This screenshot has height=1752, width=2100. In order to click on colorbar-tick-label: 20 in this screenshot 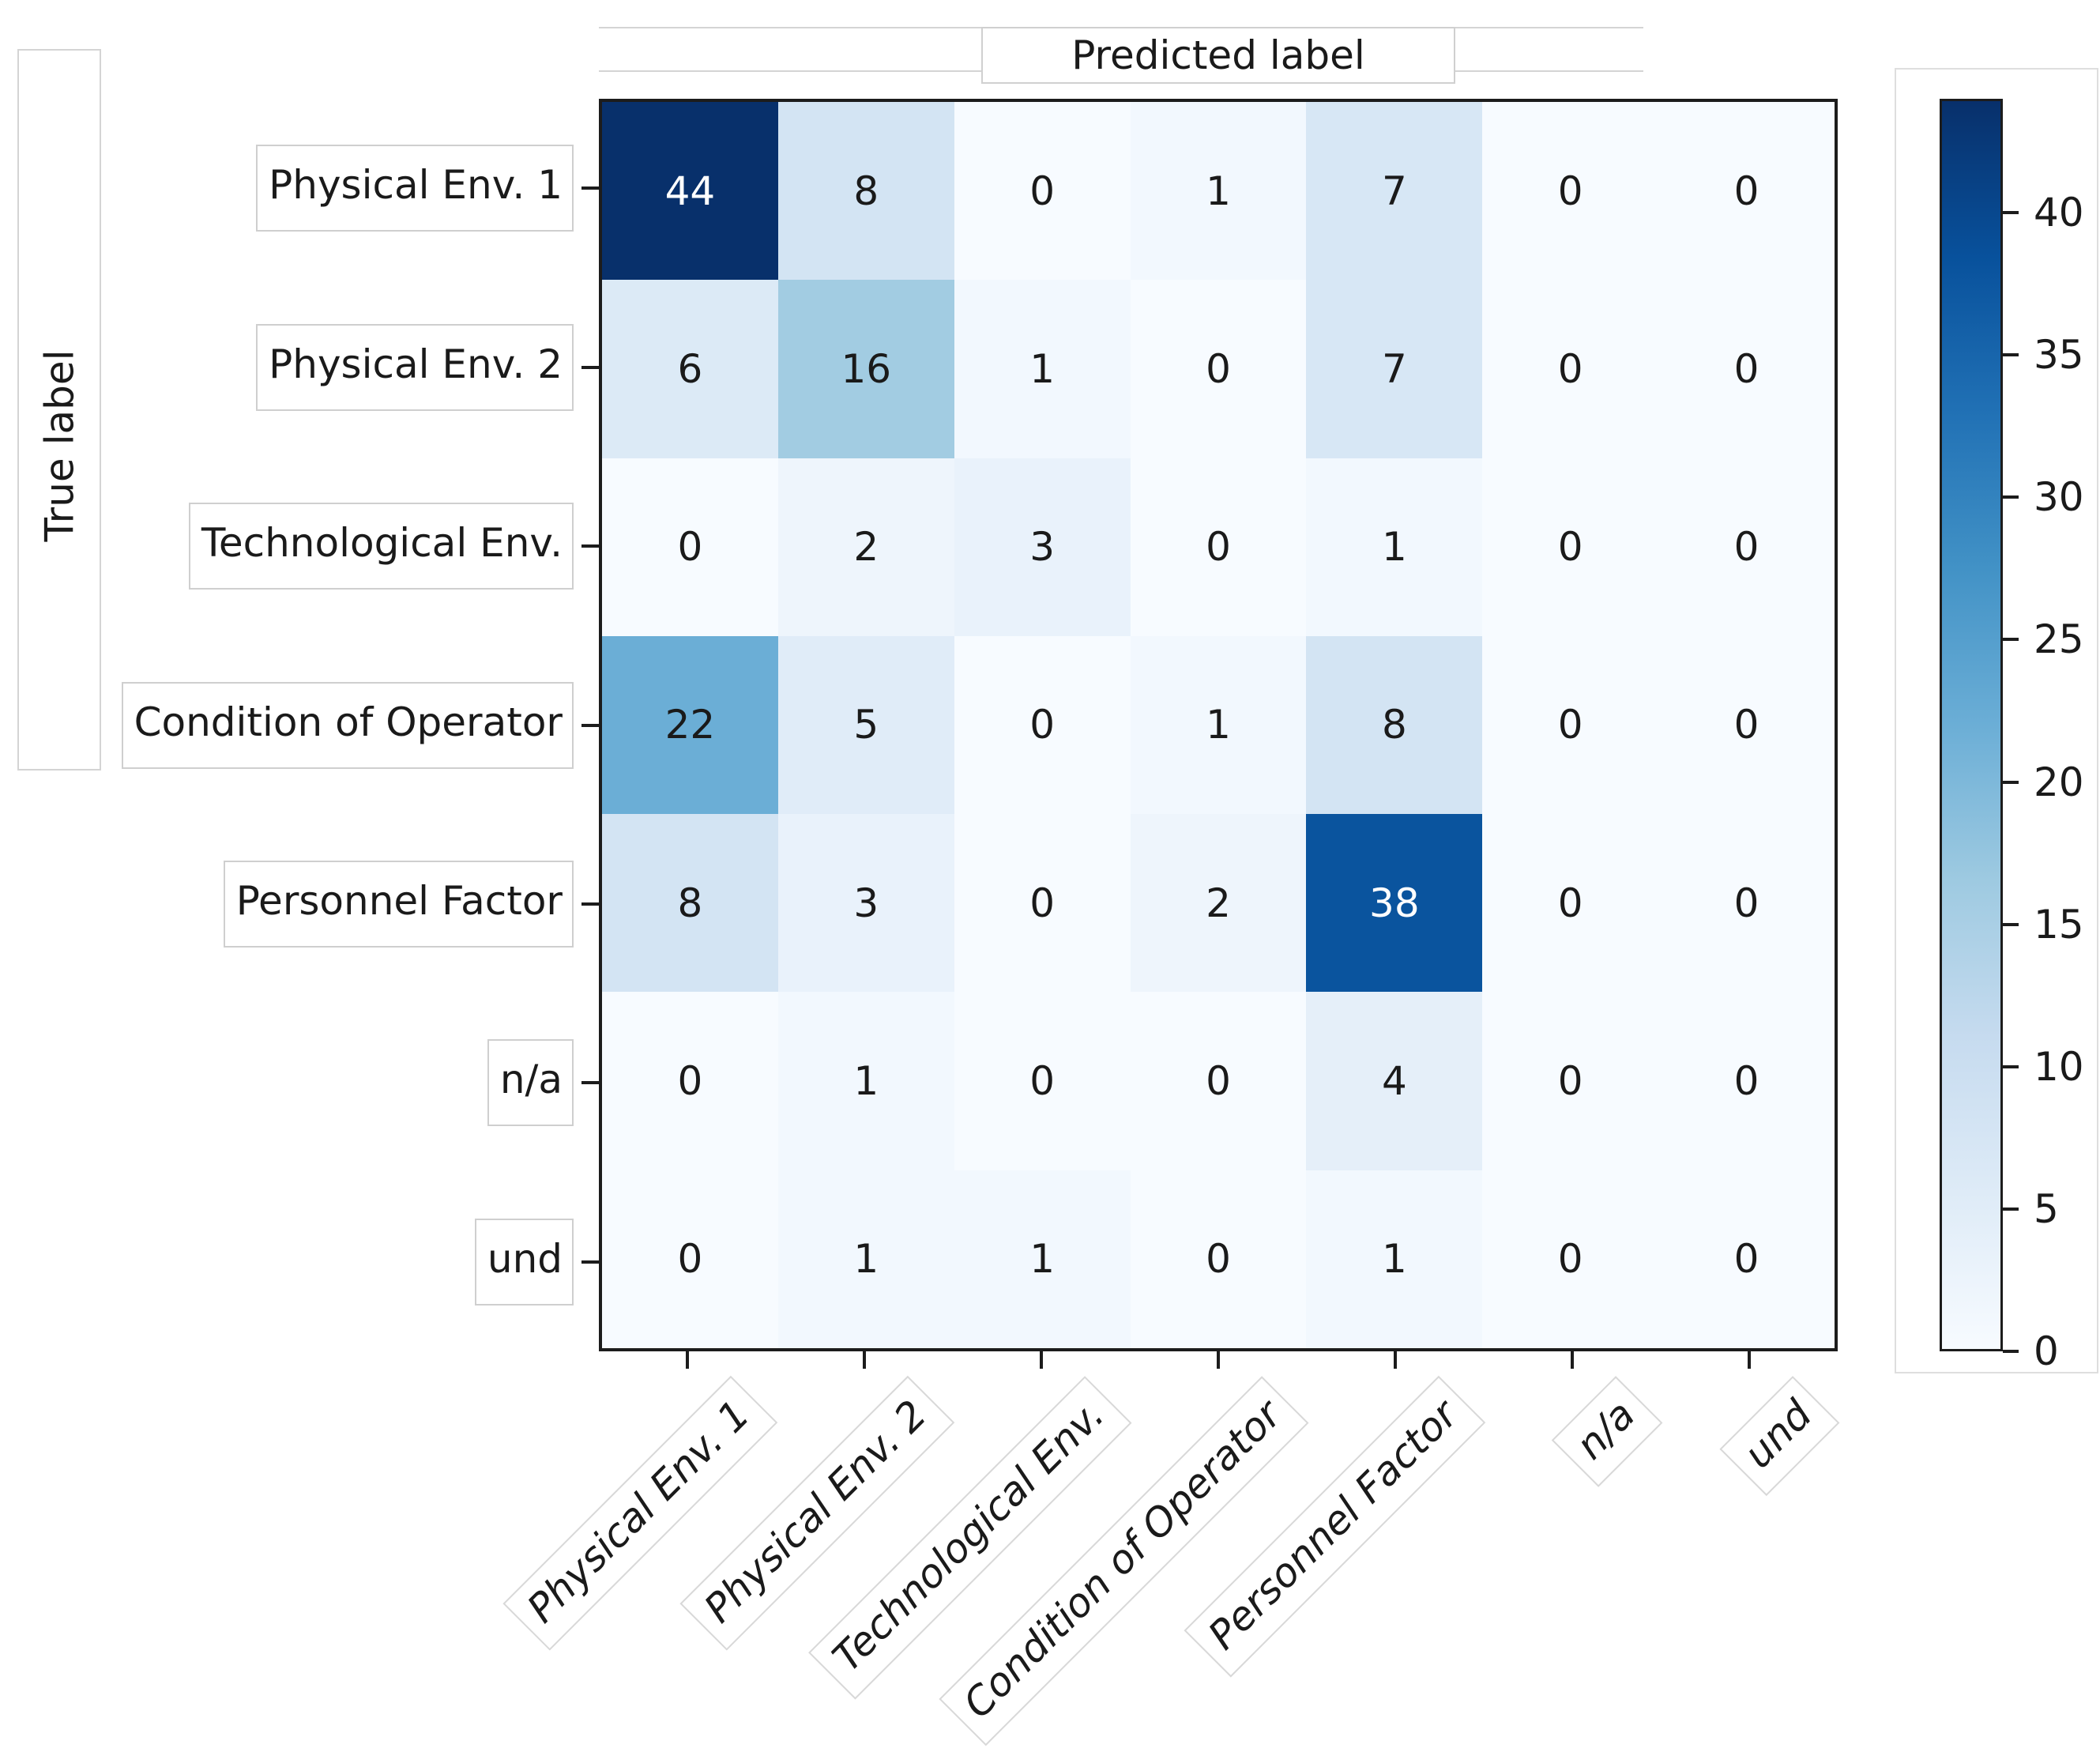, I will do `click(2059, 782)`.